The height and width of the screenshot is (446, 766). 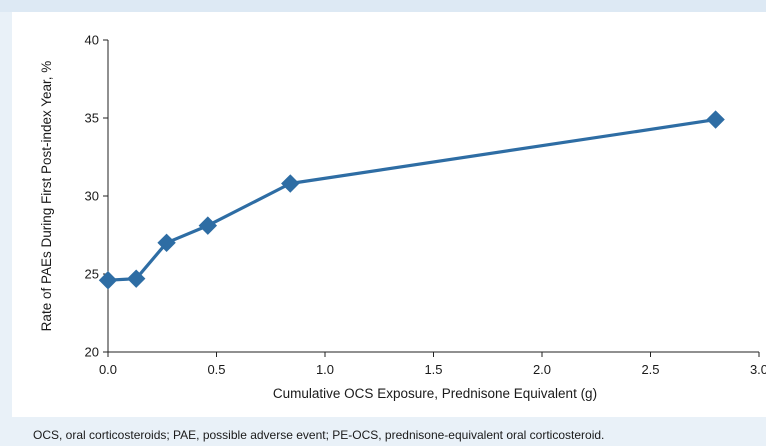 I want to click on x-tick-label: 0.0, so click(x=108, y=369).